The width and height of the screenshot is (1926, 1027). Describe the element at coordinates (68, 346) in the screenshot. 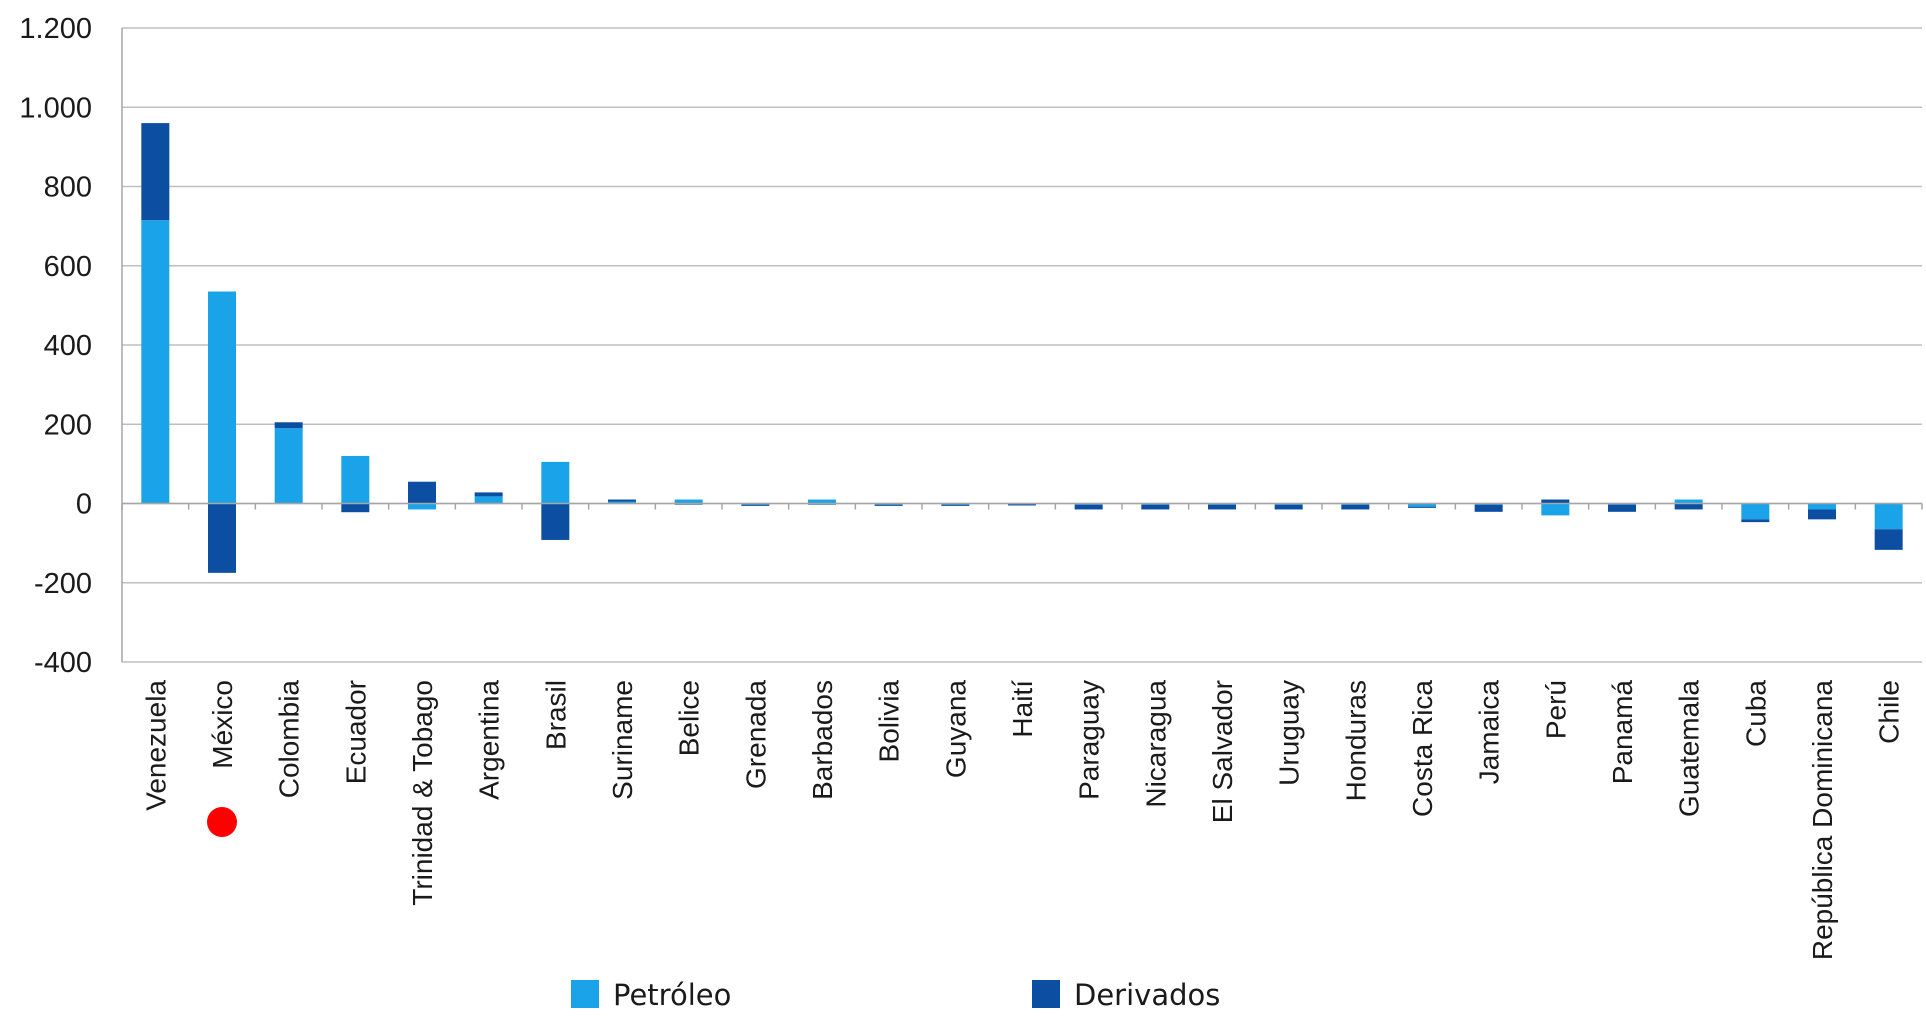

I see `y-tick-label: 400` at that location.